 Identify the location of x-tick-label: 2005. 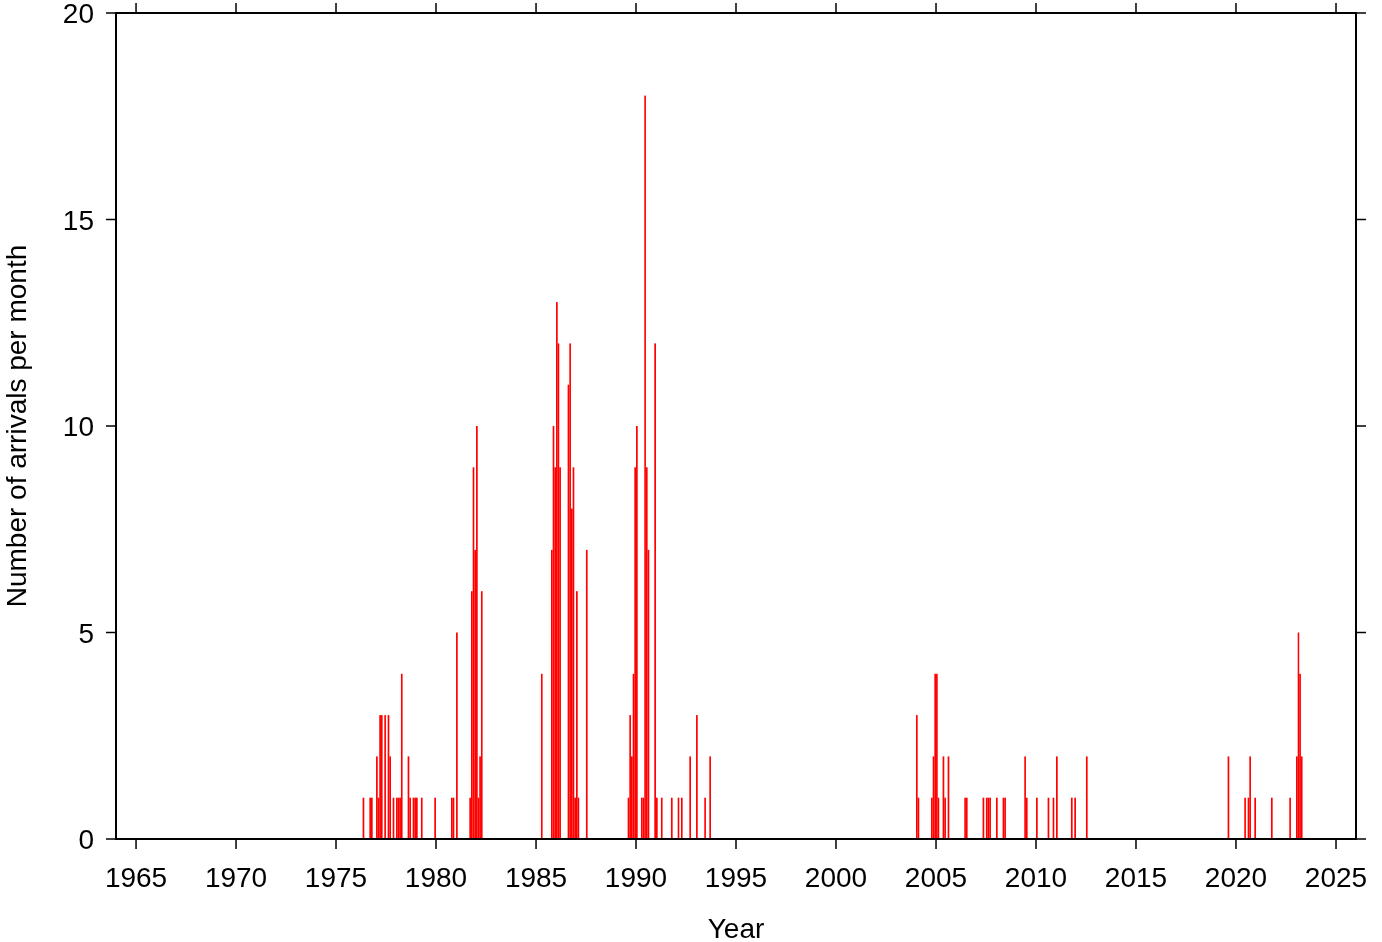
(936, 877).